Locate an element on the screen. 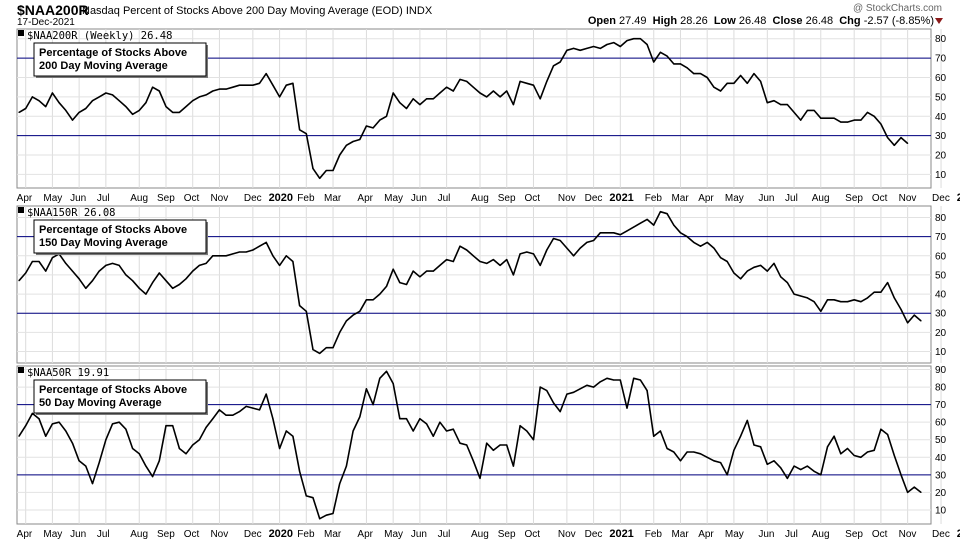 The width and height of the screenshot is (960, 540). x-tick-label: May is located at coordinates (393, 534).